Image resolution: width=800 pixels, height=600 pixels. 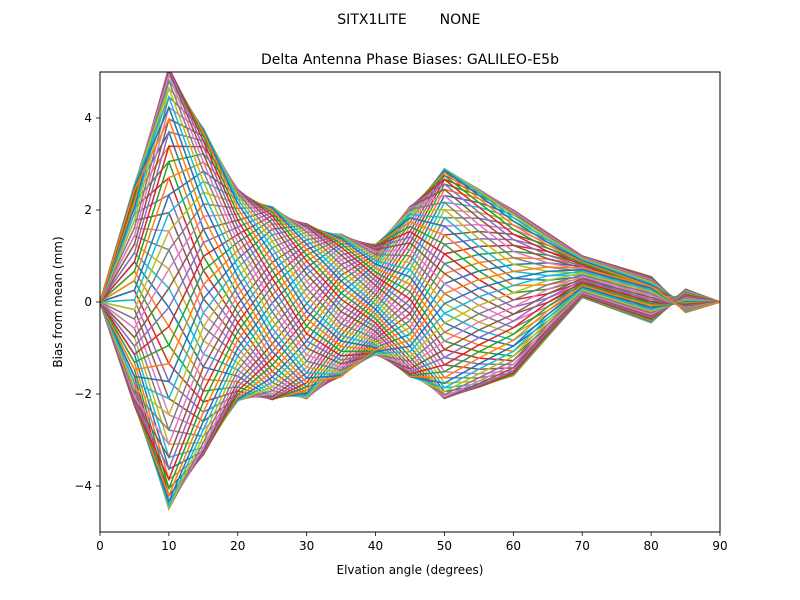 I want to click on x-tick-label: 80, so click(x=650, y=546).